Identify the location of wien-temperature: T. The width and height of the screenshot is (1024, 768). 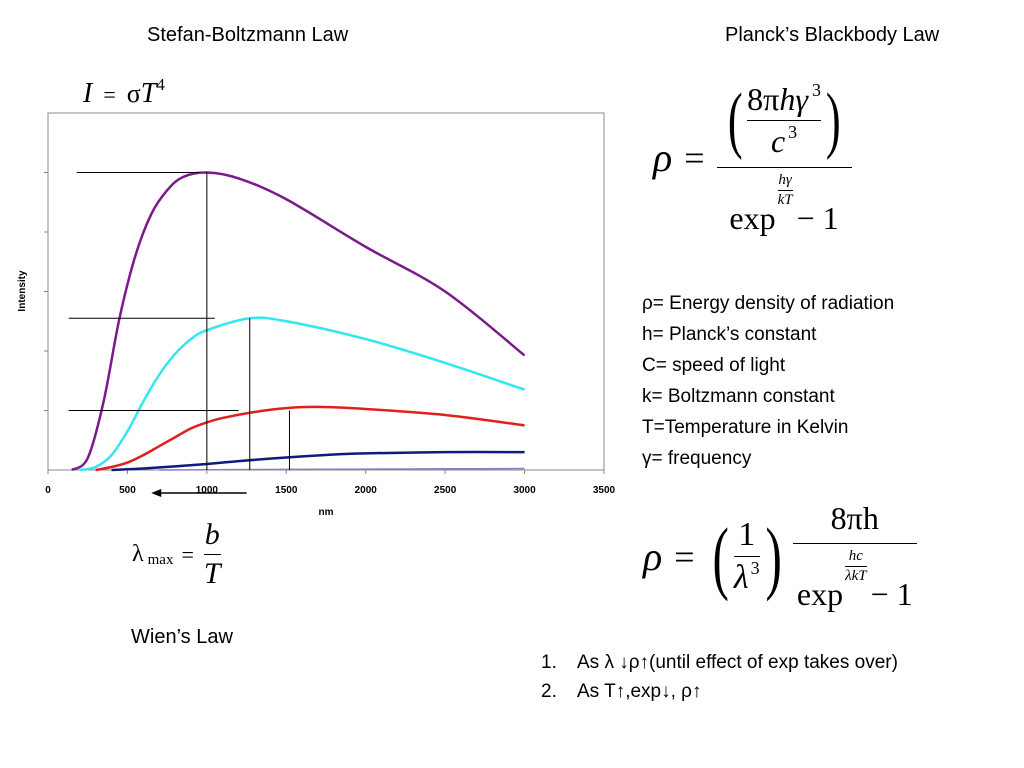
(212, 573).